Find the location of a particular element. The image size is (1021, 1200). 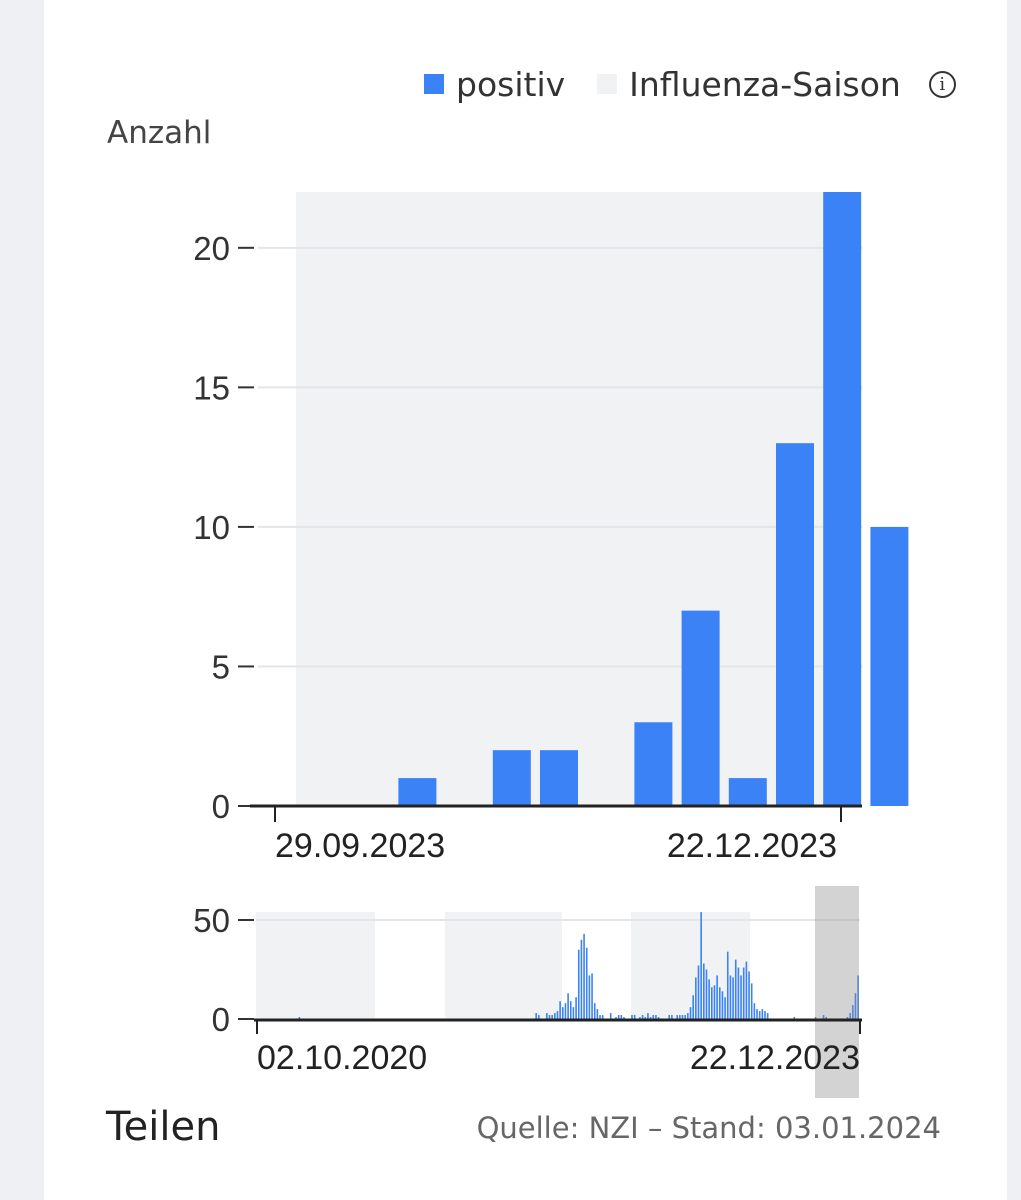

y-axis-title: Anzahl is located at coordinates (159, 133).